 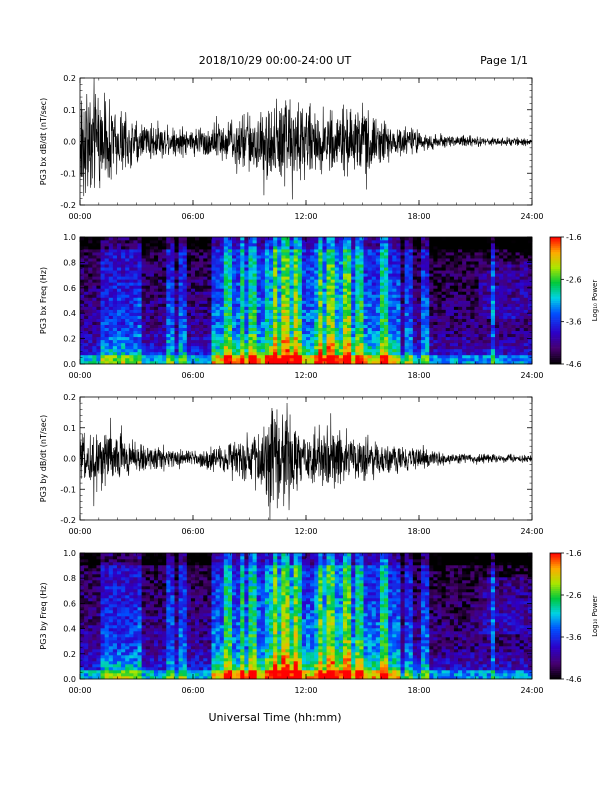 I want to click on y-axis-title: PG3 bx dB/dt (nT/sec), so click(x=43, y=141).